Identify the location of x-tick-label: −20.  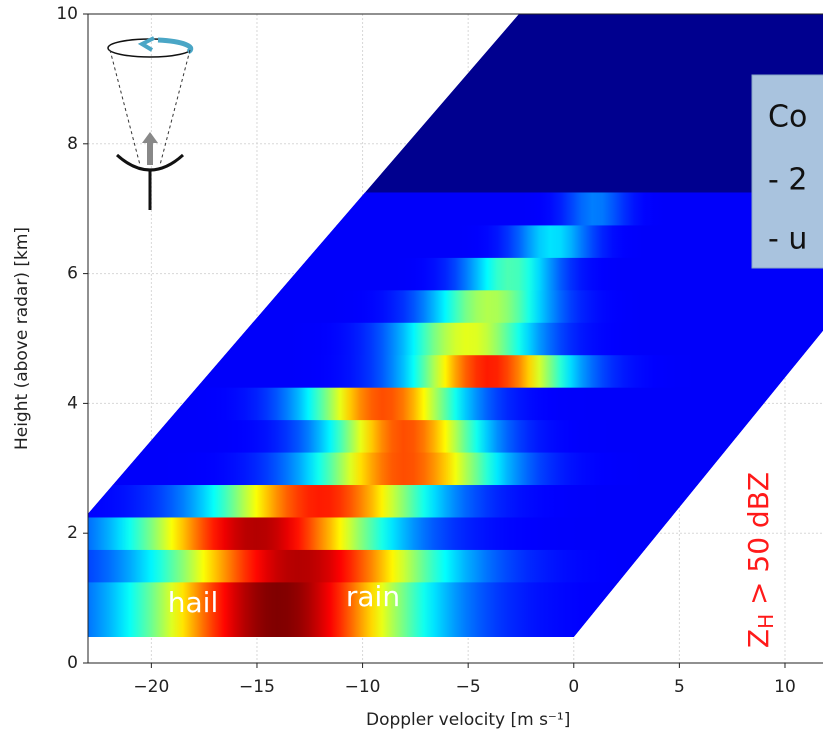
(151, 687).